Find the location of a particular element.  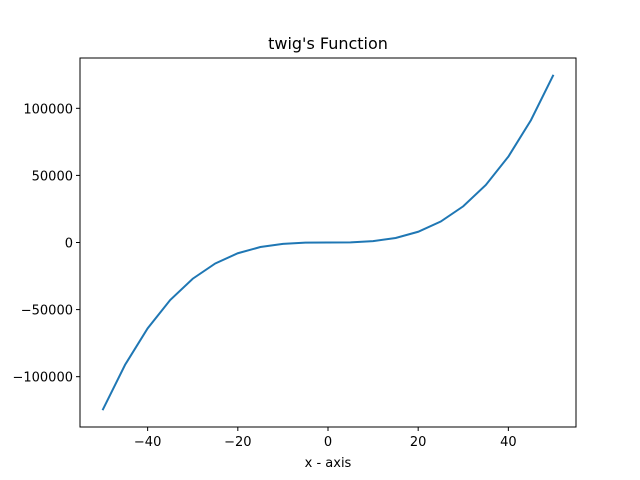

x-ticks: −40 −20 0 20 40 is located at coordinates (325, 438).